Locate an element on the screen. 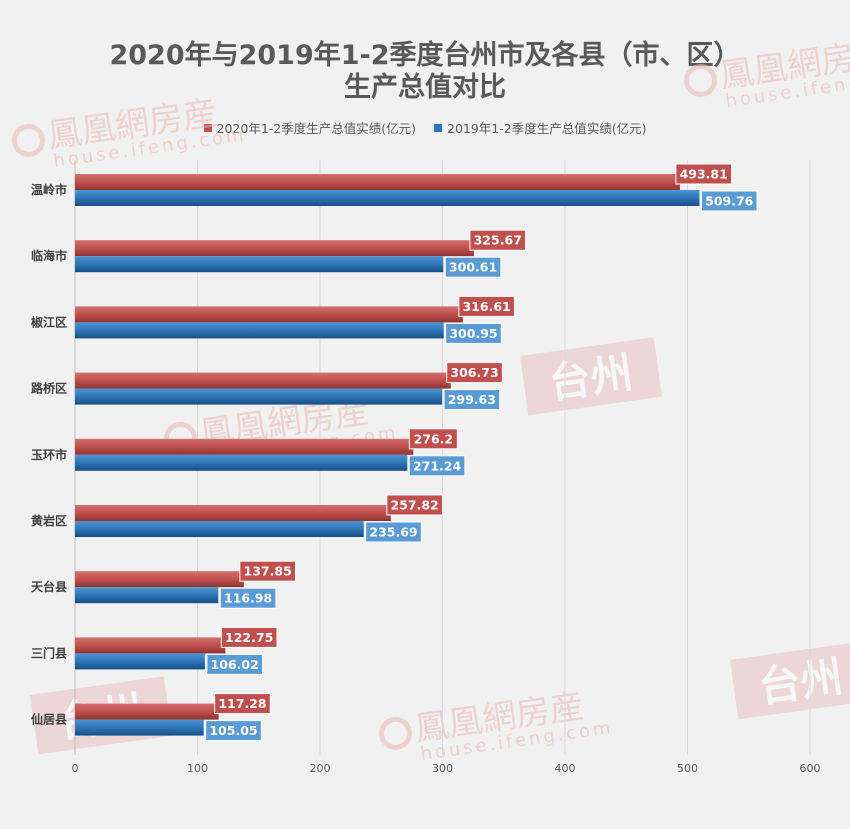 Image resolution: width=850 pixels, height=829 pixels. x-tick-label: 300 is located at coordinates (442, 768).